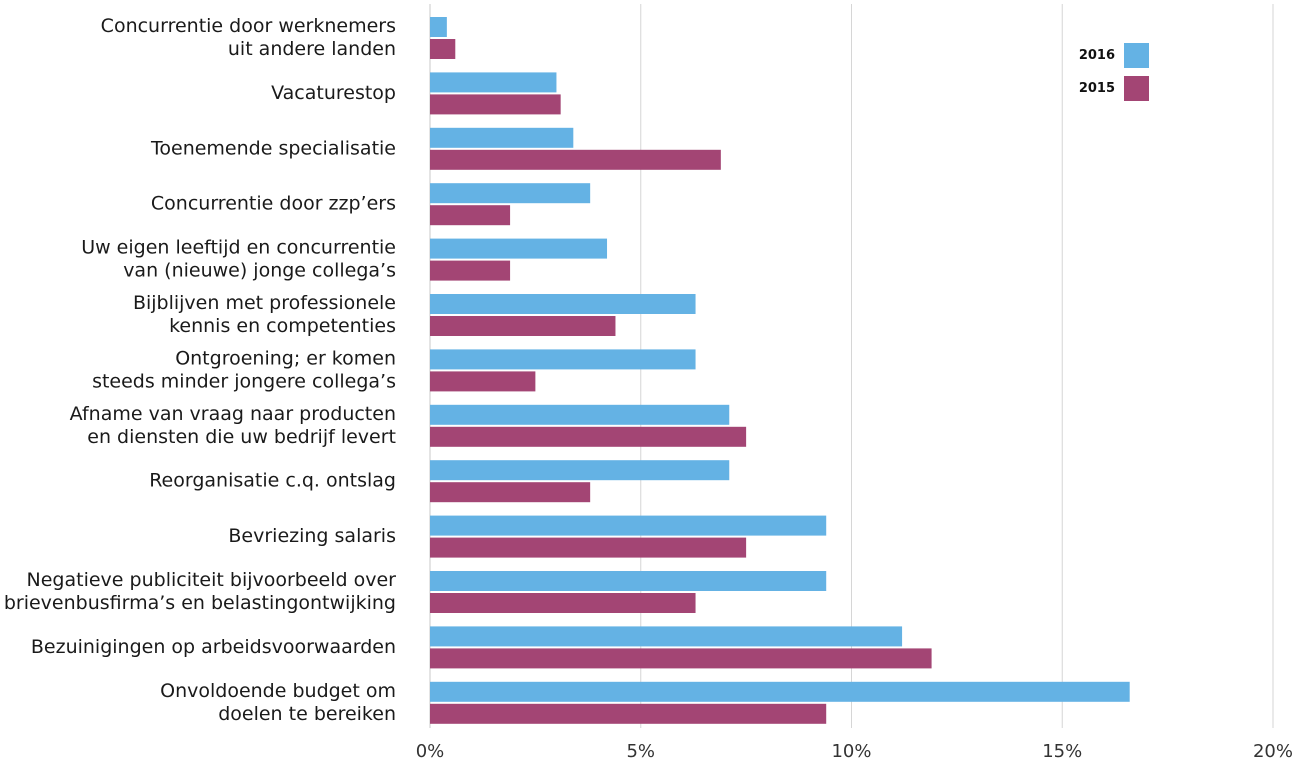 This screenshot has width=1299, height=762. What do you see at coordinates (1136, 55) in the screenshot?
I see `legend-swatch-2016` at bounding box center [1136, 55].